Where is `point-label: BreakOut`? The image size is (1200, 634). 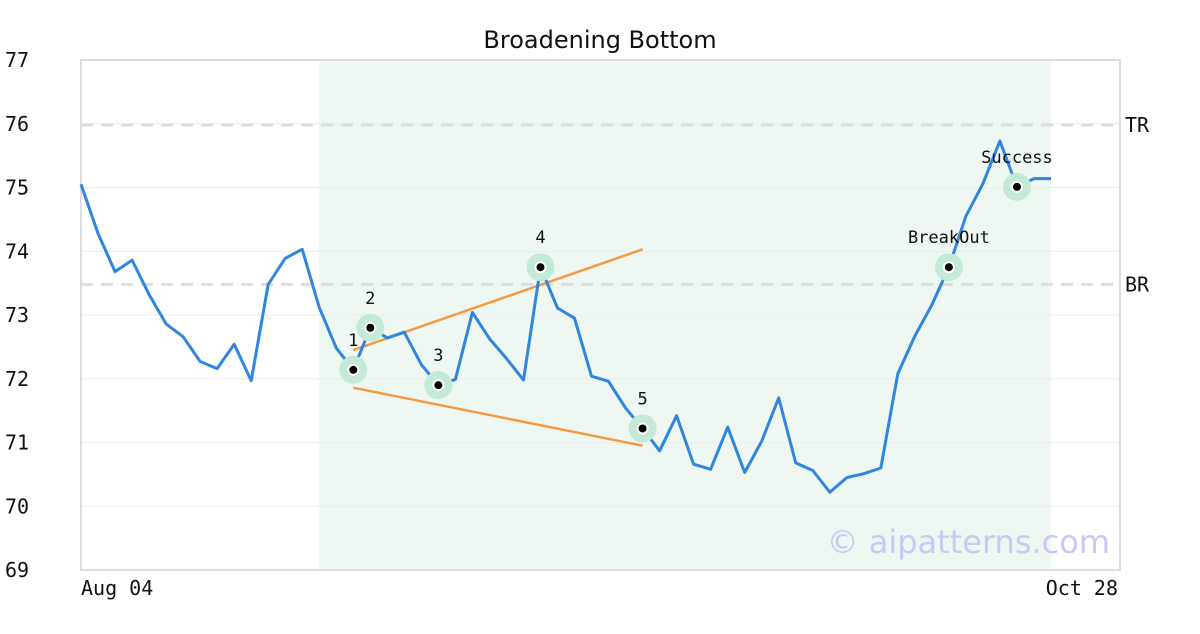 point-label: BreakOut is located at coordinates (949, 238).